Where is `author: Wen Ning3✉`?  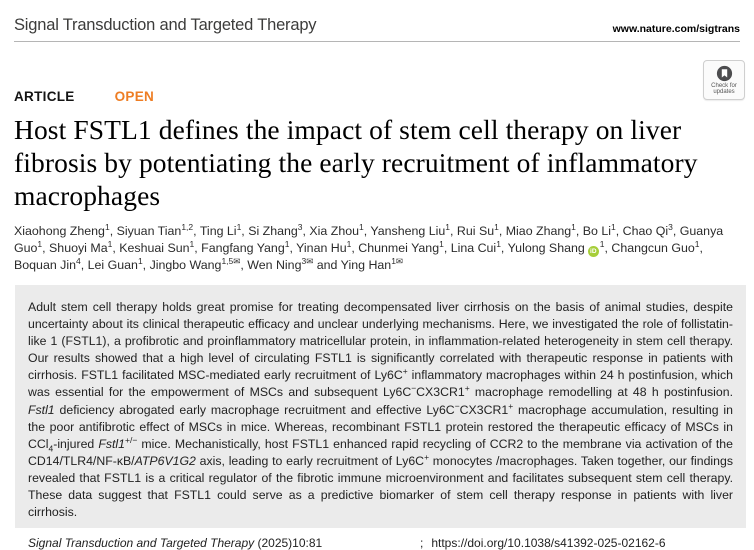 author: Wen Ning3✉ is located at coordinates (280, 263).